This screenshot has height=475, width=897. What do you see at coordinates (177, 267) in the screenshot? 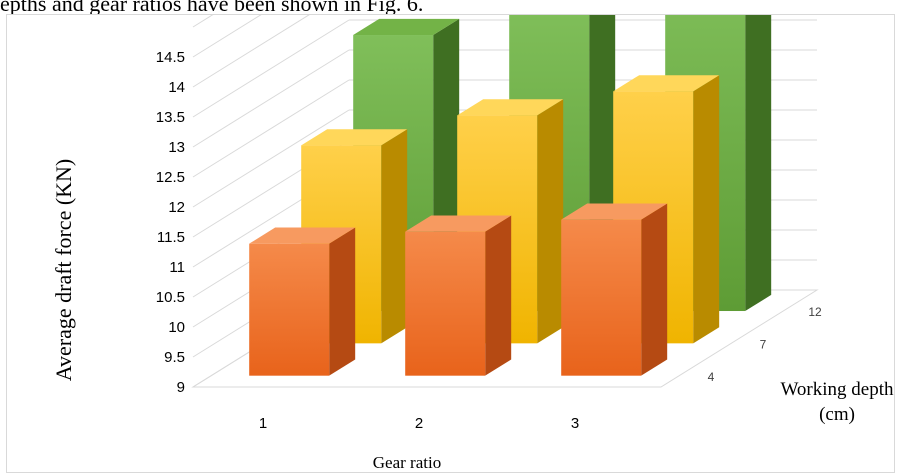
I see `y-tick-label: 11` at bounding box center [177, 267].